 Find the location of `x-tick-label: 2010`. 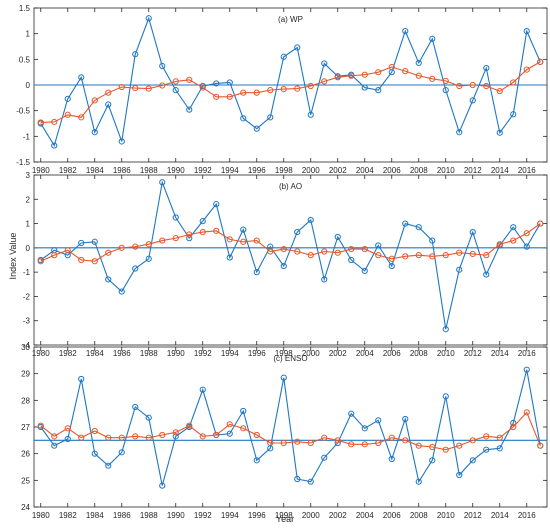

x-tick-label: 2010 is located at coordinates (446, 515).